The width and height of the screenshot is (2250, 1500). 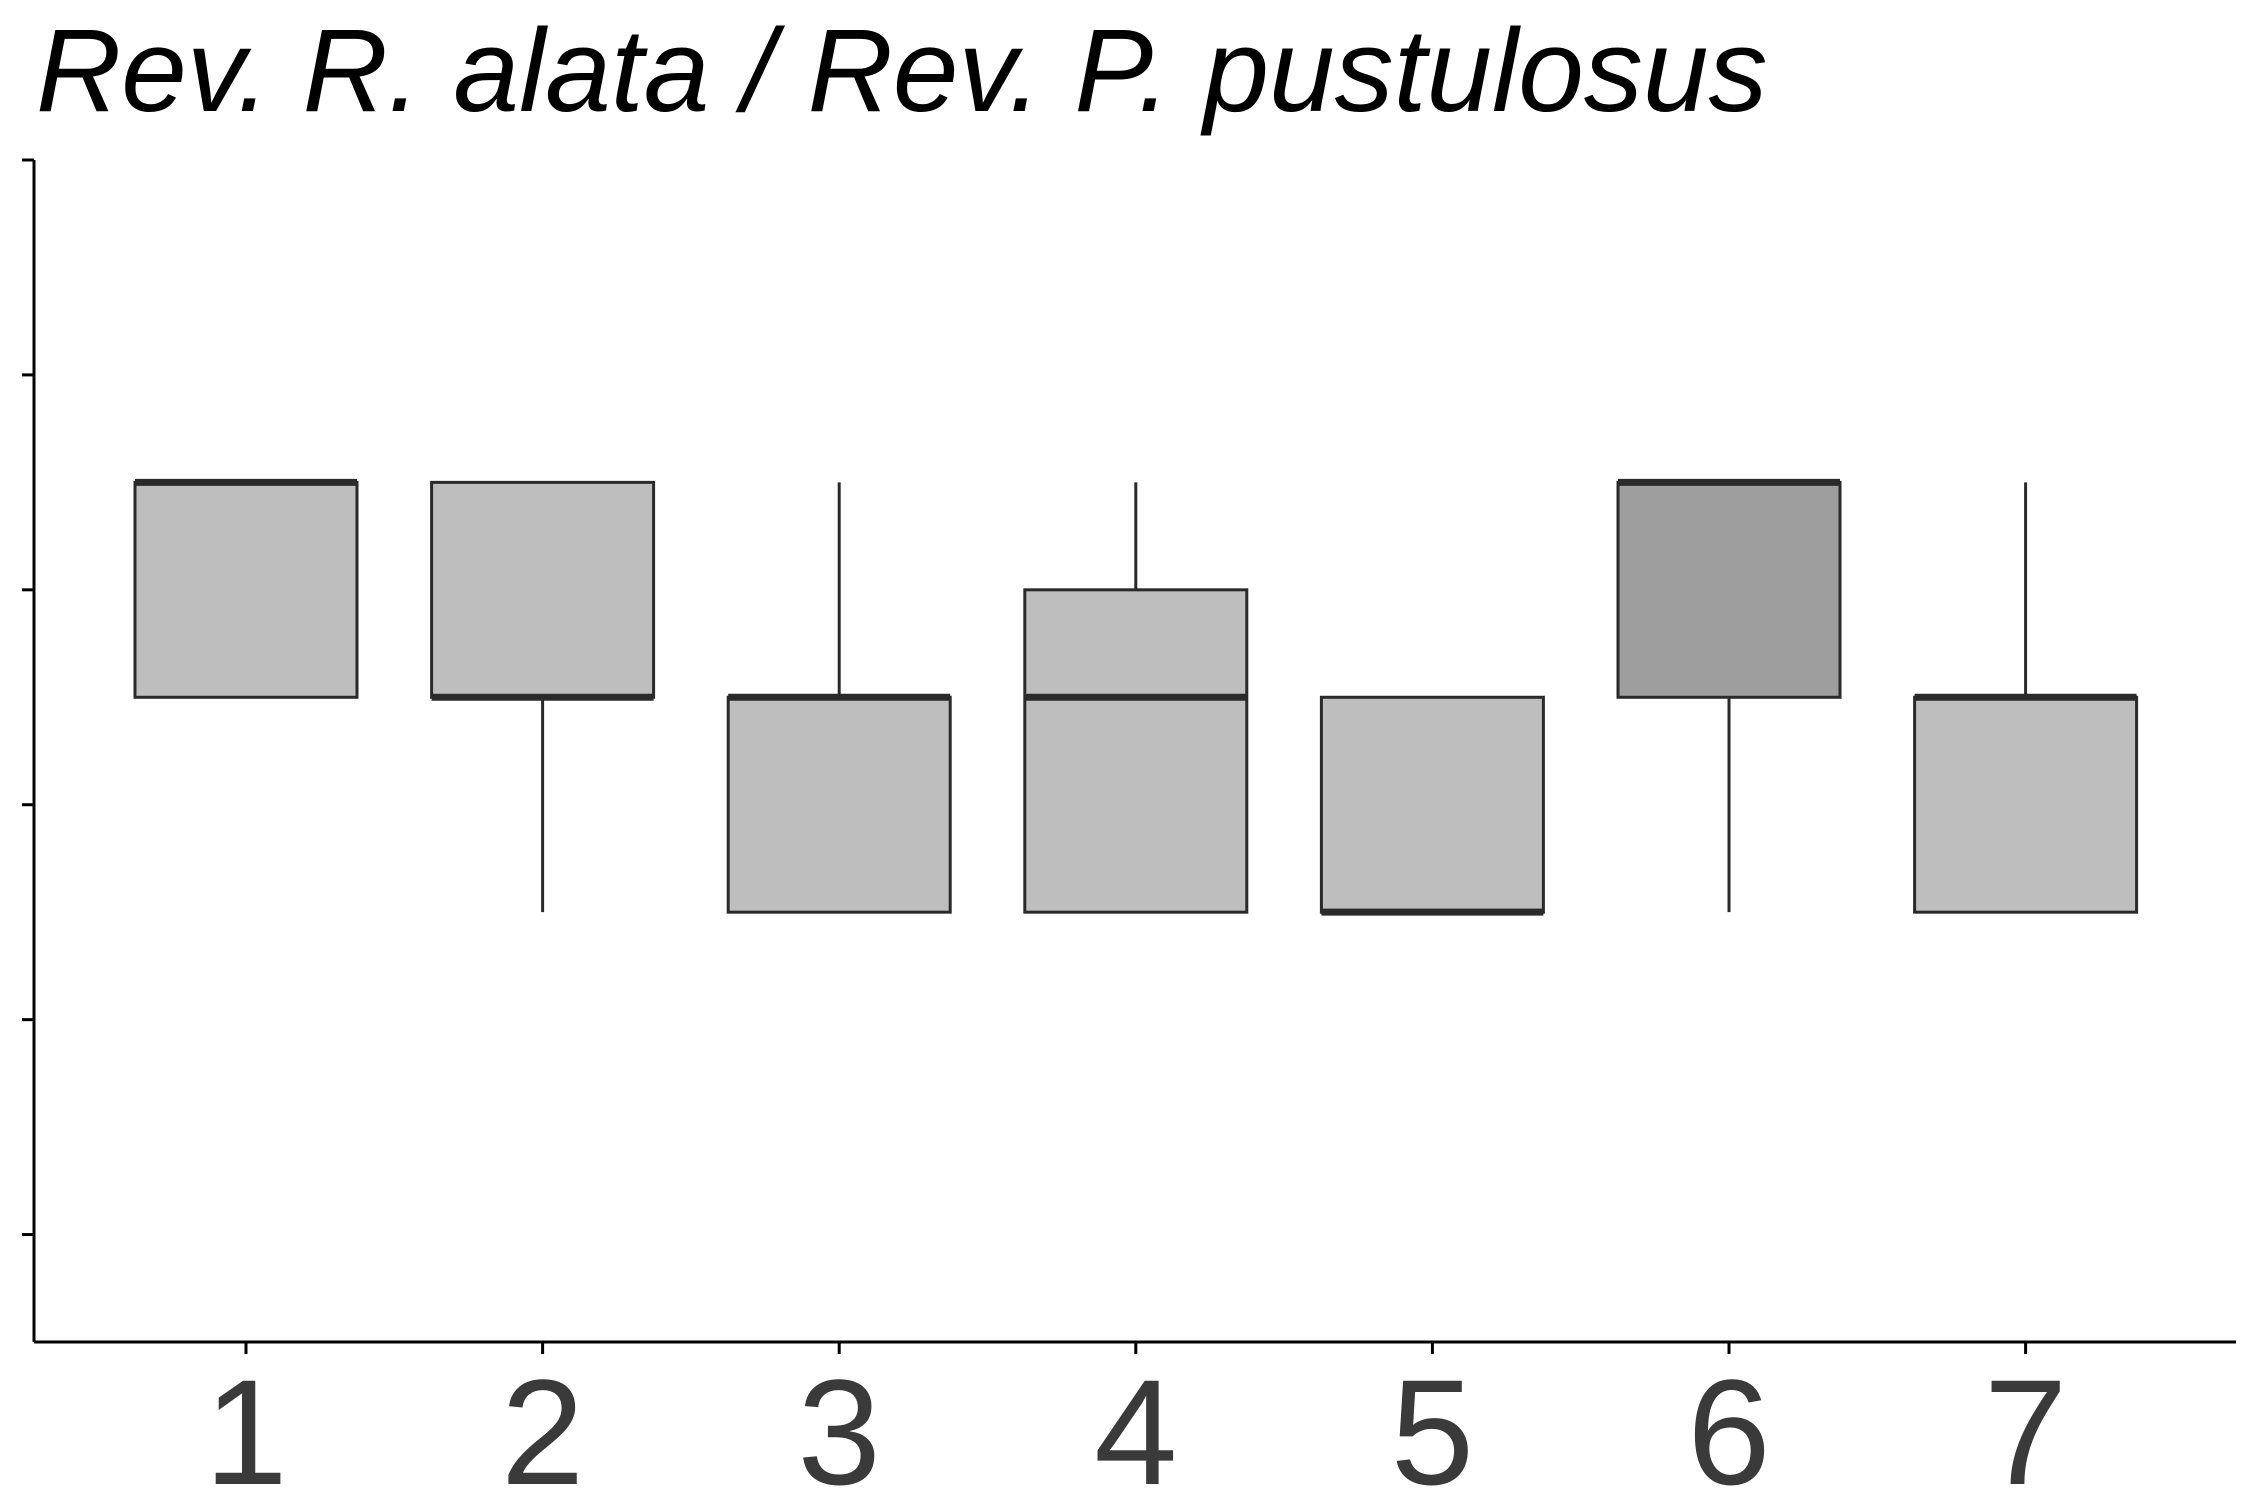 What do you see at coordinates (1432, 1424) in the screenshot?
I see `x-tick-label-5: 5` at bounding box center [1432, 1424].